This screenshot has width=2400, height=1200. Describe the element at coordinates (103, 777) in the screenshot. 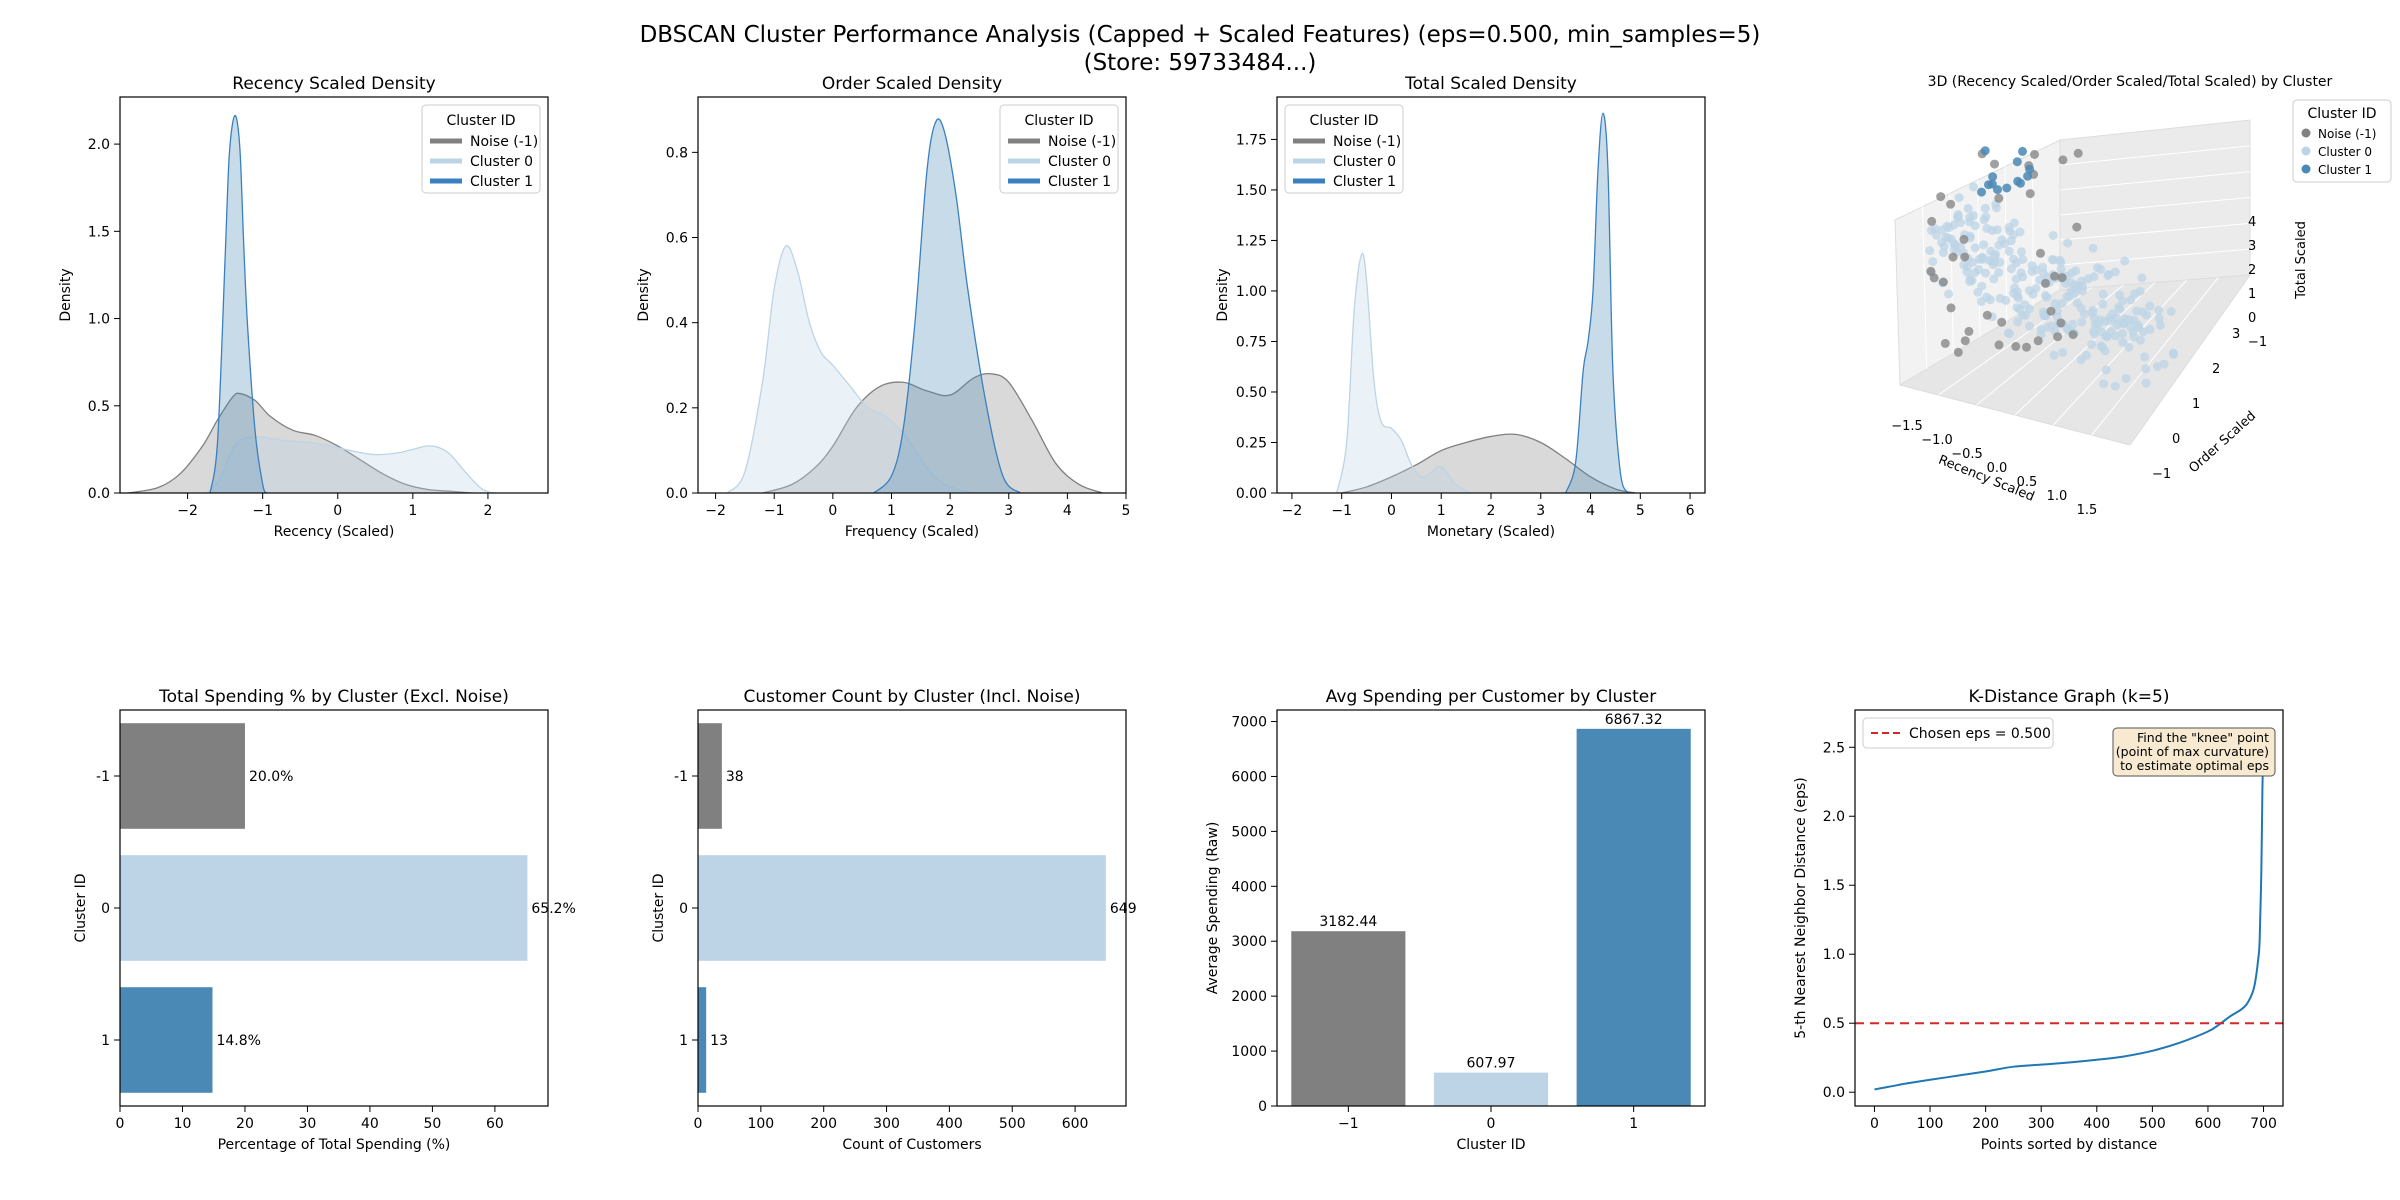

I see `y-tick-label: -1` at that location.